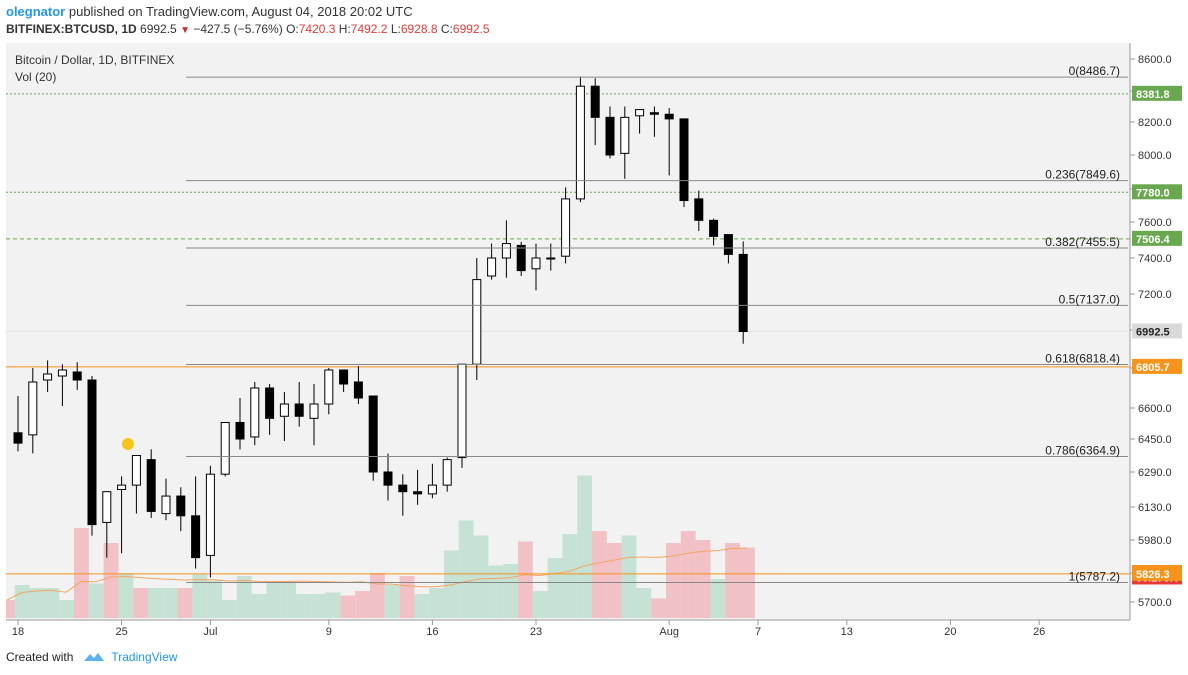  Describe the element at coordinates (1155, 156) in the screenshot. I see `y-axis-label: 8000.0` at that location.